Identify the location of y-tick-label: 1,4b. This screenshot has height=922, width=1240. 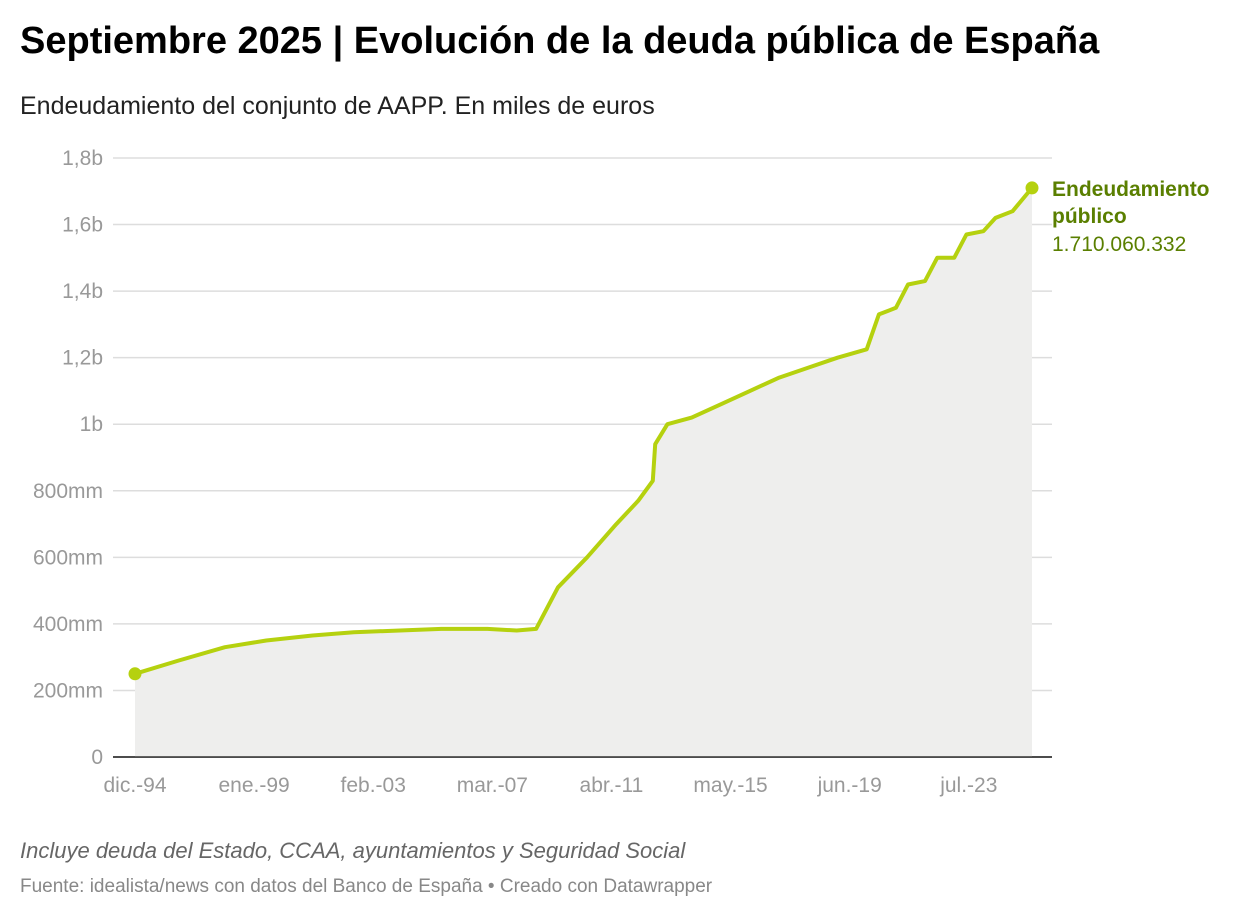
(82, 291).